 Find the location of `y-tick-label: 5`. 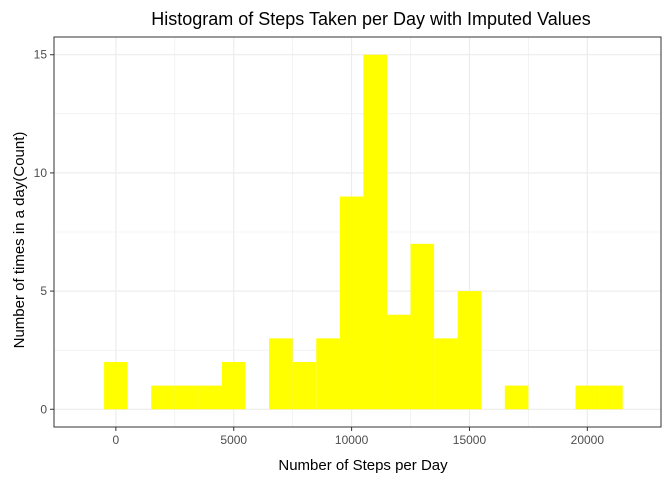

y-tick-label: 5 is located at coordinates (43, 291).